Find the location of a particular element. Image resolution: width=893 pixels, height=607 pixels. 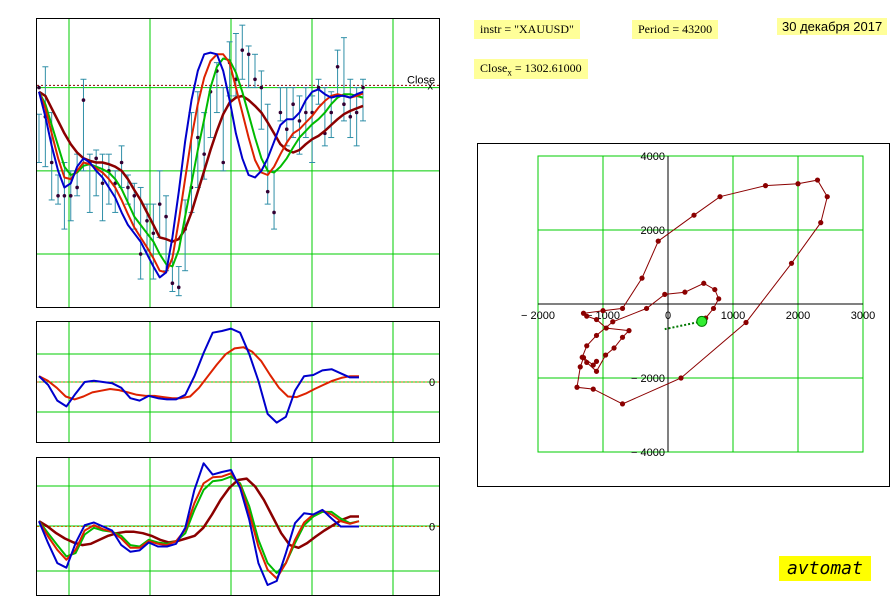

phase-y-tick-2: 2000 is located at coordinates (653, 231).